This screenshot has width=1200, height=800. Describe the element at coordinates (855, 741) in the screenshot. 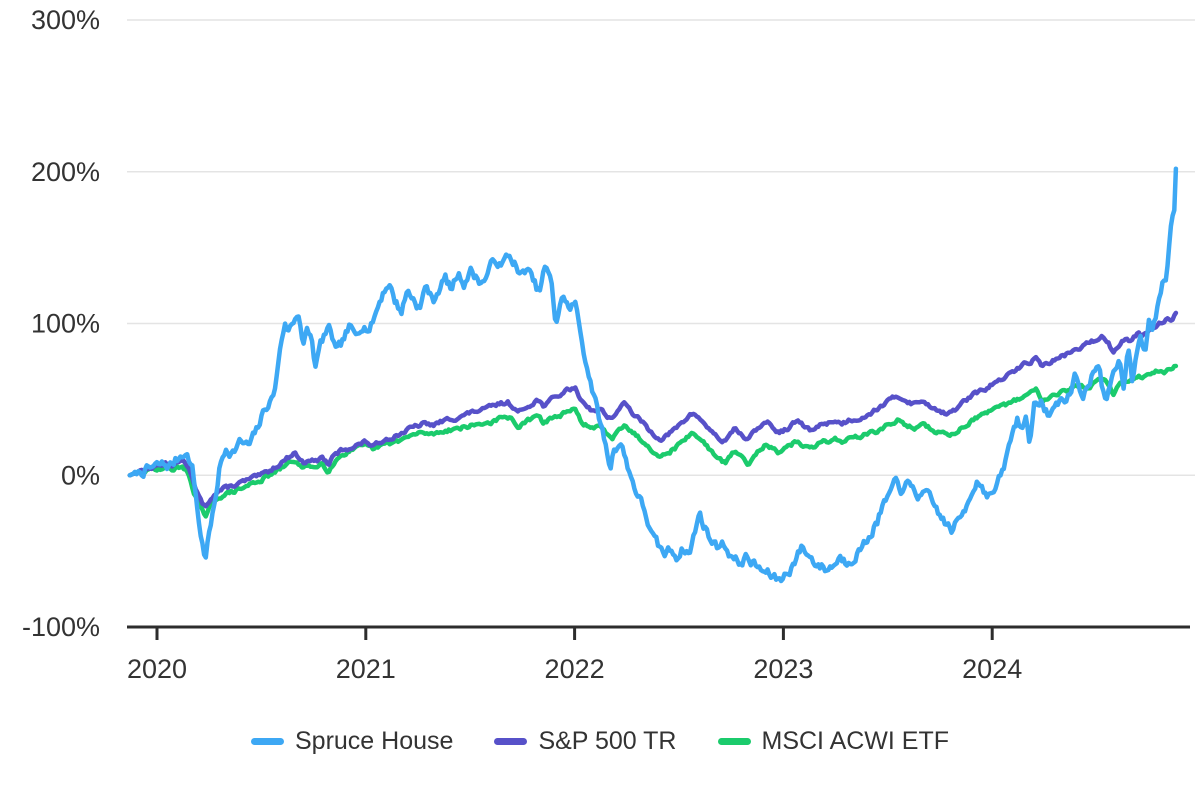

I see `legend-label-msci-acwi-etf: MSCI ACWI ETF` at that location.